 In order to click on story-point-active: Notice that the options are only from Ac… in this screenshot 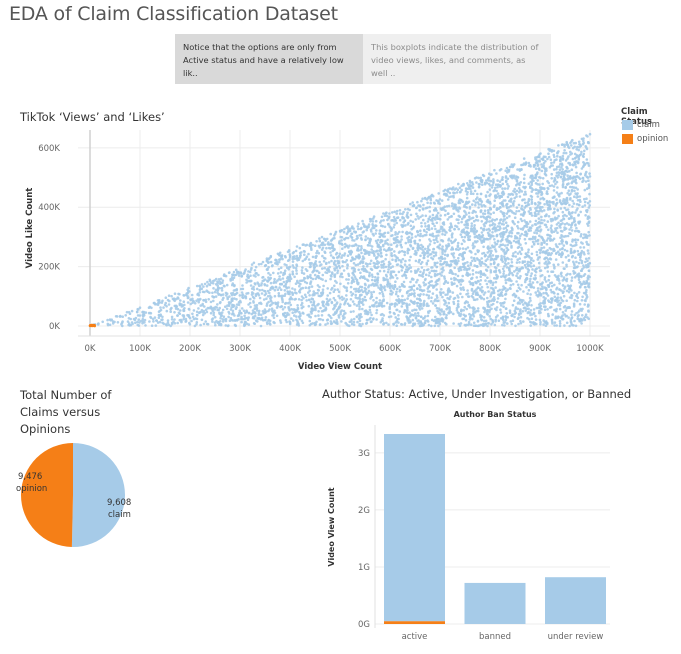, I will do `click(269, 59)`.